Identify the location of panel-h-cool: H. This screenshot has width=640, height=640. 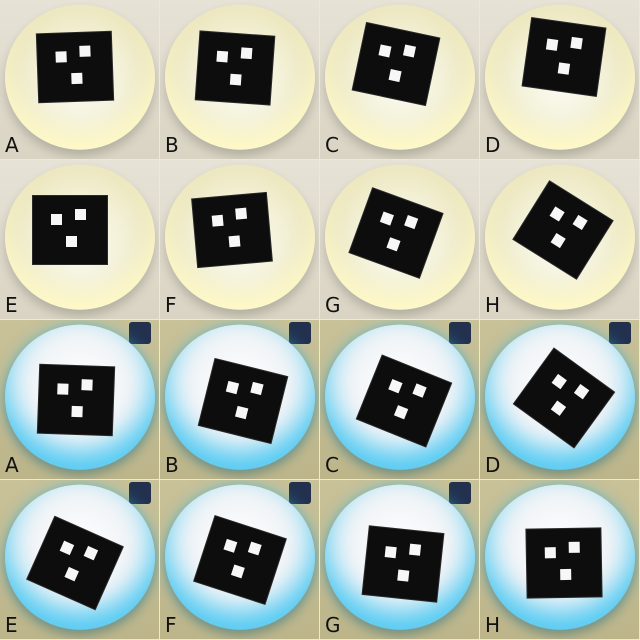
(560, 560).